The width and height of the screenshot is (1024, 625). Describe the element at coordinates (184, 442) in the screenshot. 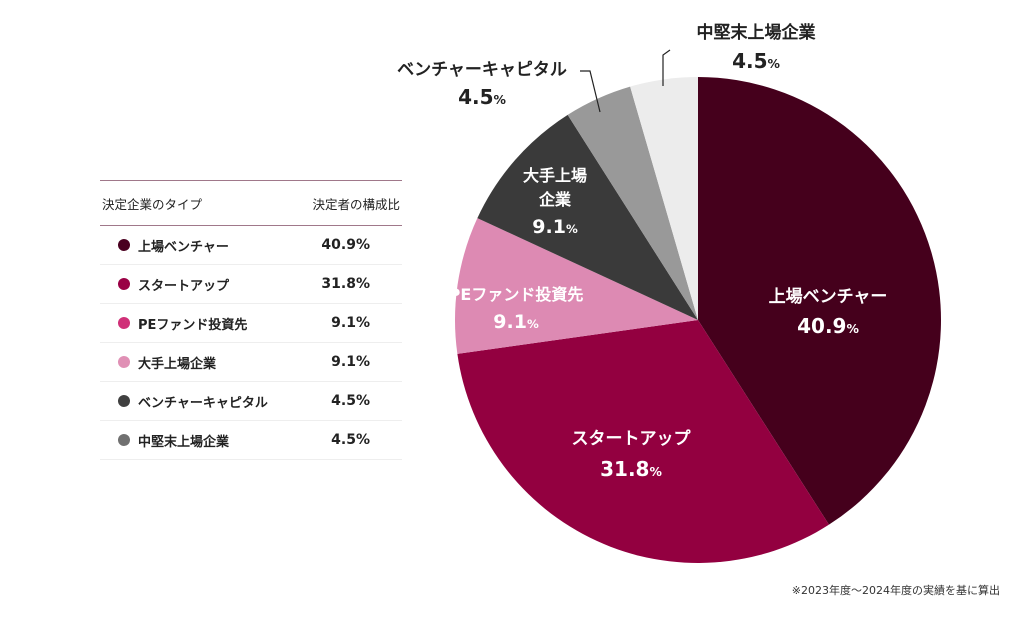

I see `legend-label: 中堅末上場企業` at that location.